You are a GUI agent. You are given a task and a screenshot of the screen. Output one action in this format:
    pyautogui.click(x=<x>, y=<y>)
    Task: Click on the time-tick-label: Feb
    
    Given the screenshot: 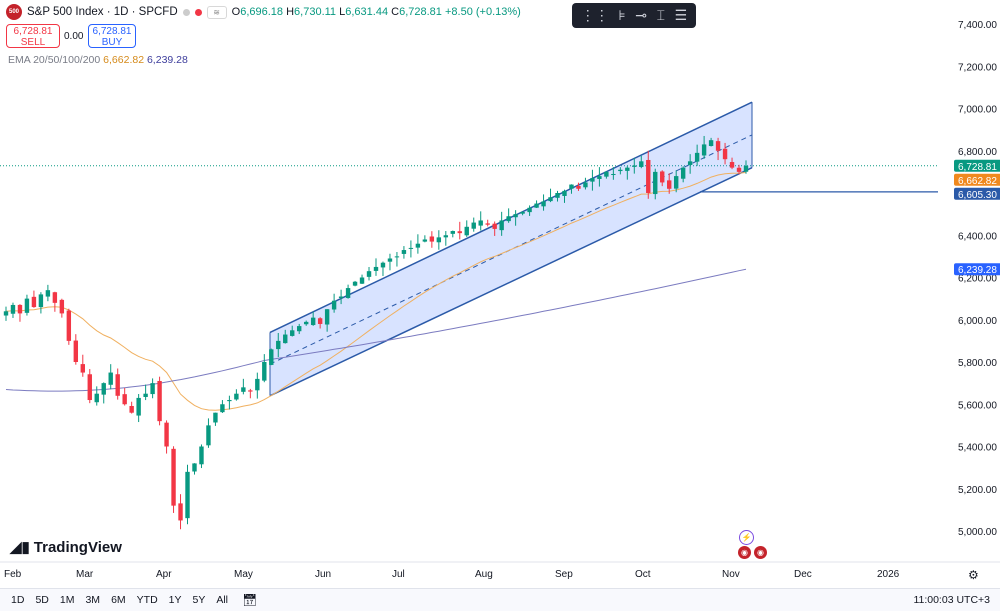 What is the action you would take?
    pyautogui.click(x=13, y=574)
    